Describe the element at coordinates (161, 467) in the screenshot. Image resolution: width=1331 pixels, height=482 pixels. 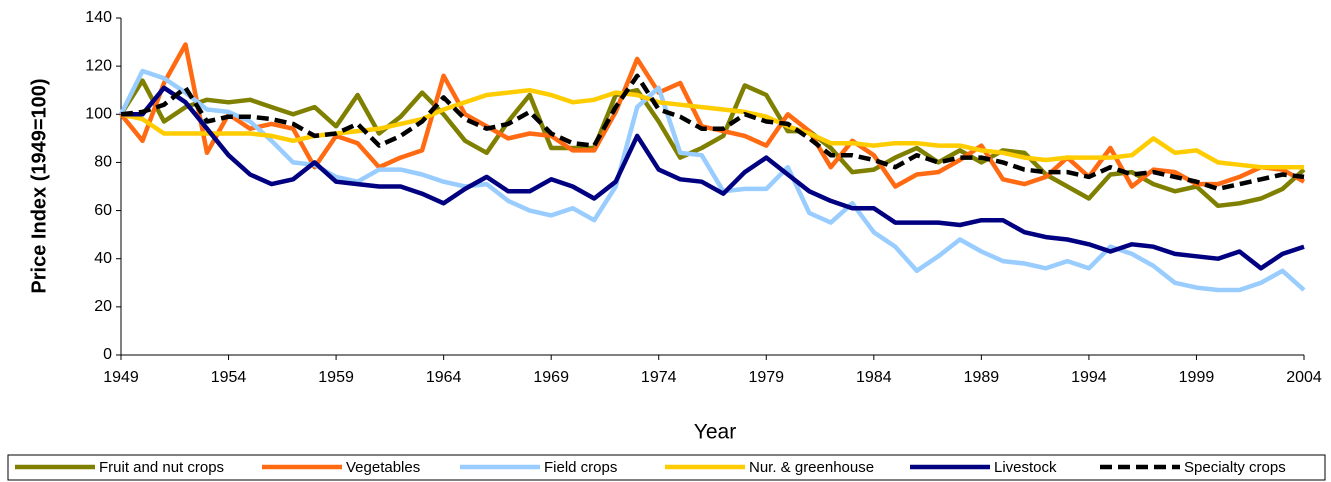
I see `legend-label: Fruit and nut crops` at that location.